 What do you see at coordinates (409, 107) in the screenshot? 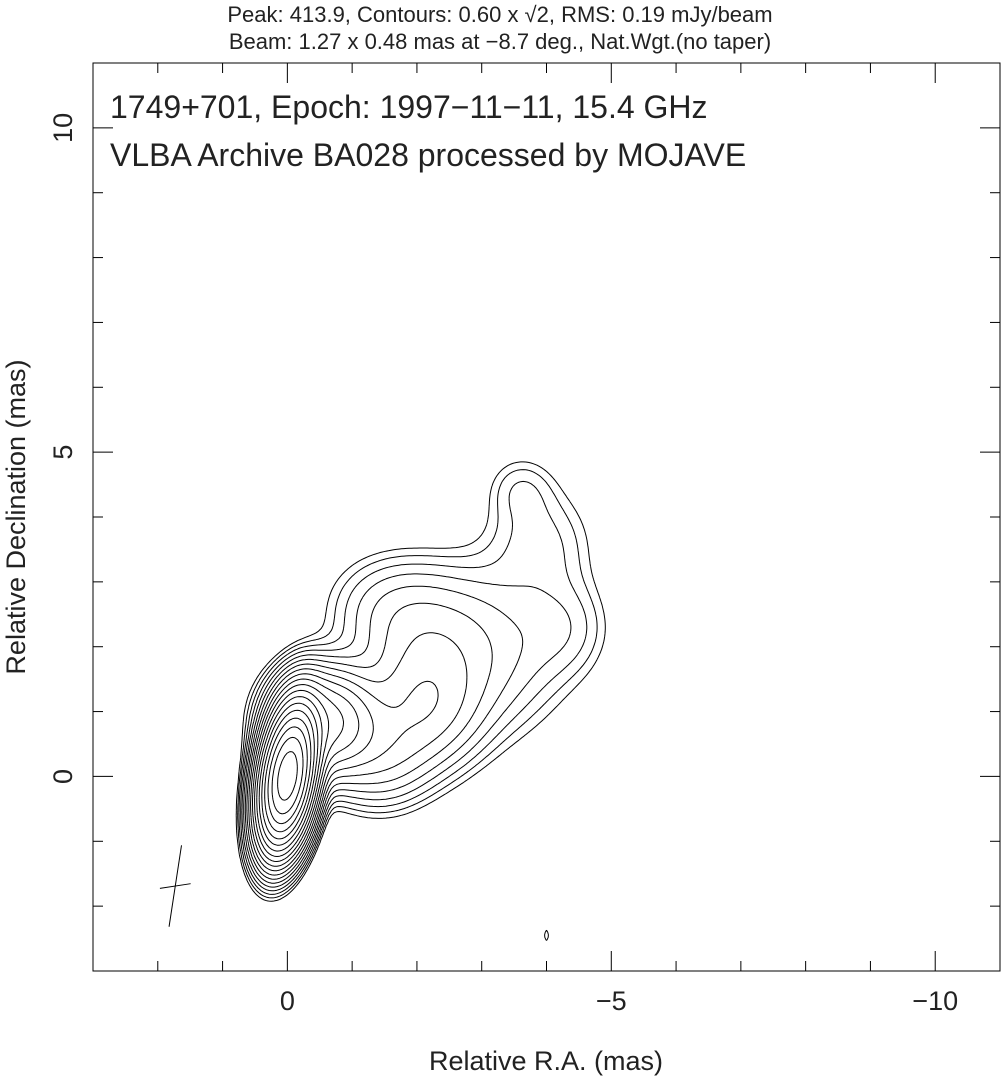
I see `title-line-1: 1749+701, Epoch: 1997−11−11, 15.4 GHz` at bounding box center [409, 107].